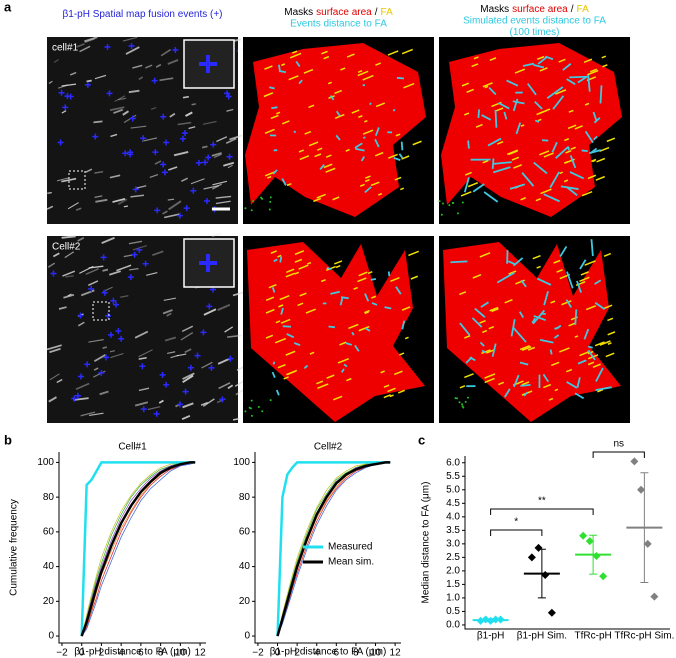 Image resolution: width=676 pixels, height=658 pixels. I want to click on header-part: FA, so click(583, 9).